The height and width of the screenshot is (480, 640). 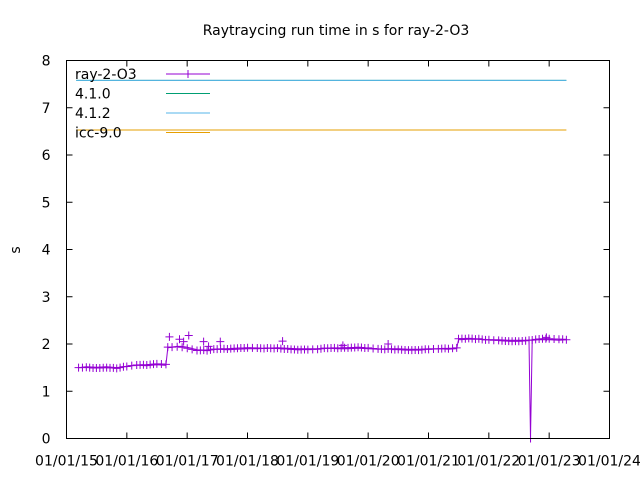 What do you see at coordinates (98, 134) in the screenshot?
I see `legend-label: icc-9.0` at bounding box center [98, 134].